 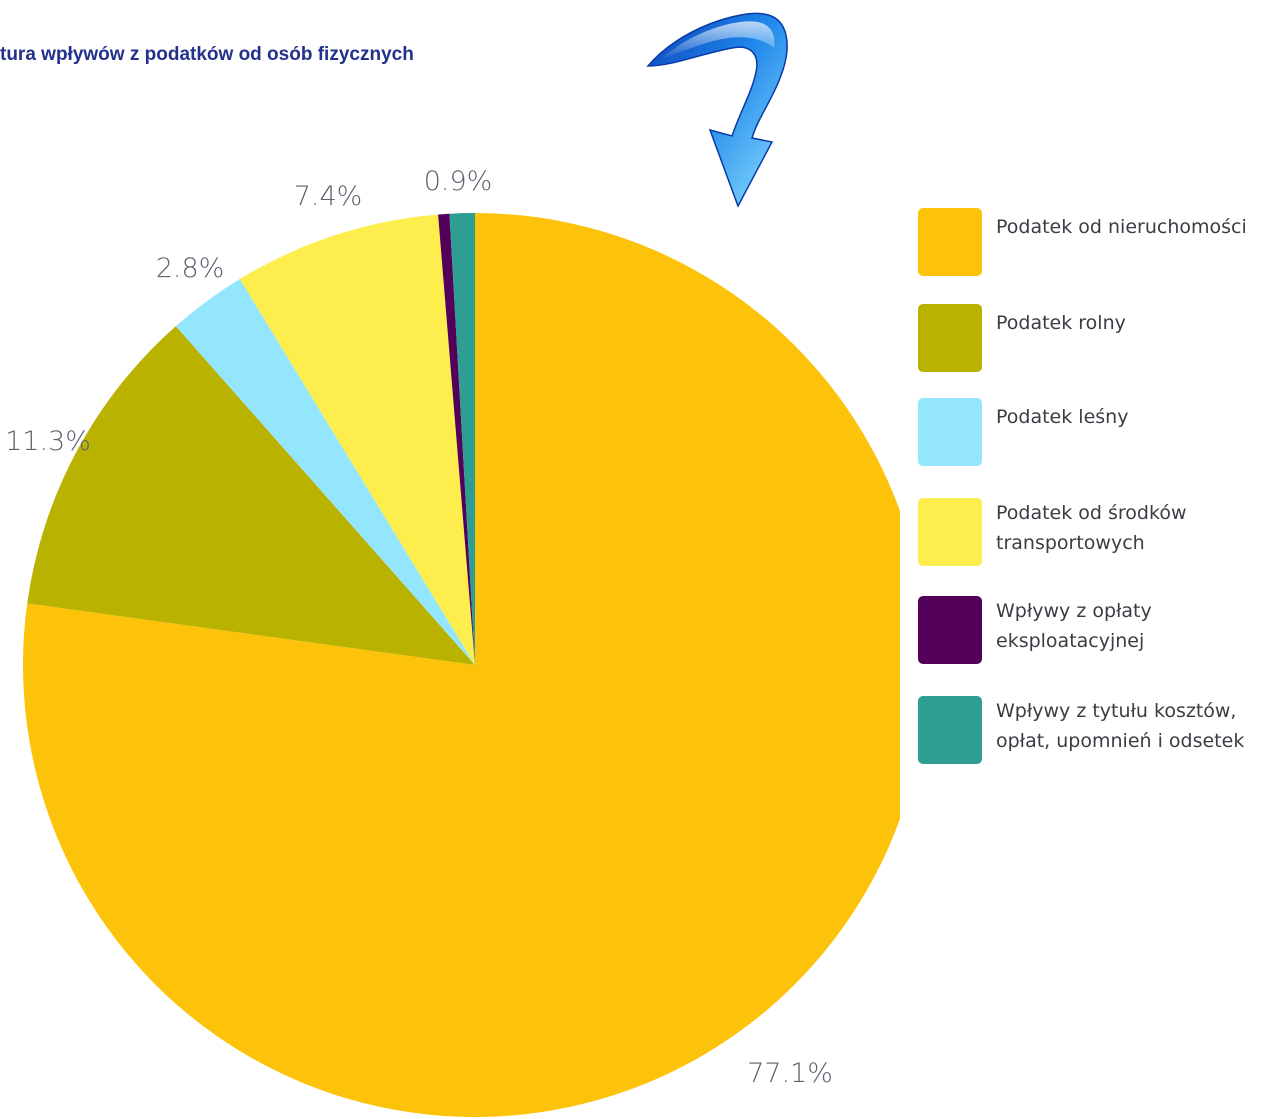 I want to click on legend-label: Podatek rolny, so click(x=1061, y=323).